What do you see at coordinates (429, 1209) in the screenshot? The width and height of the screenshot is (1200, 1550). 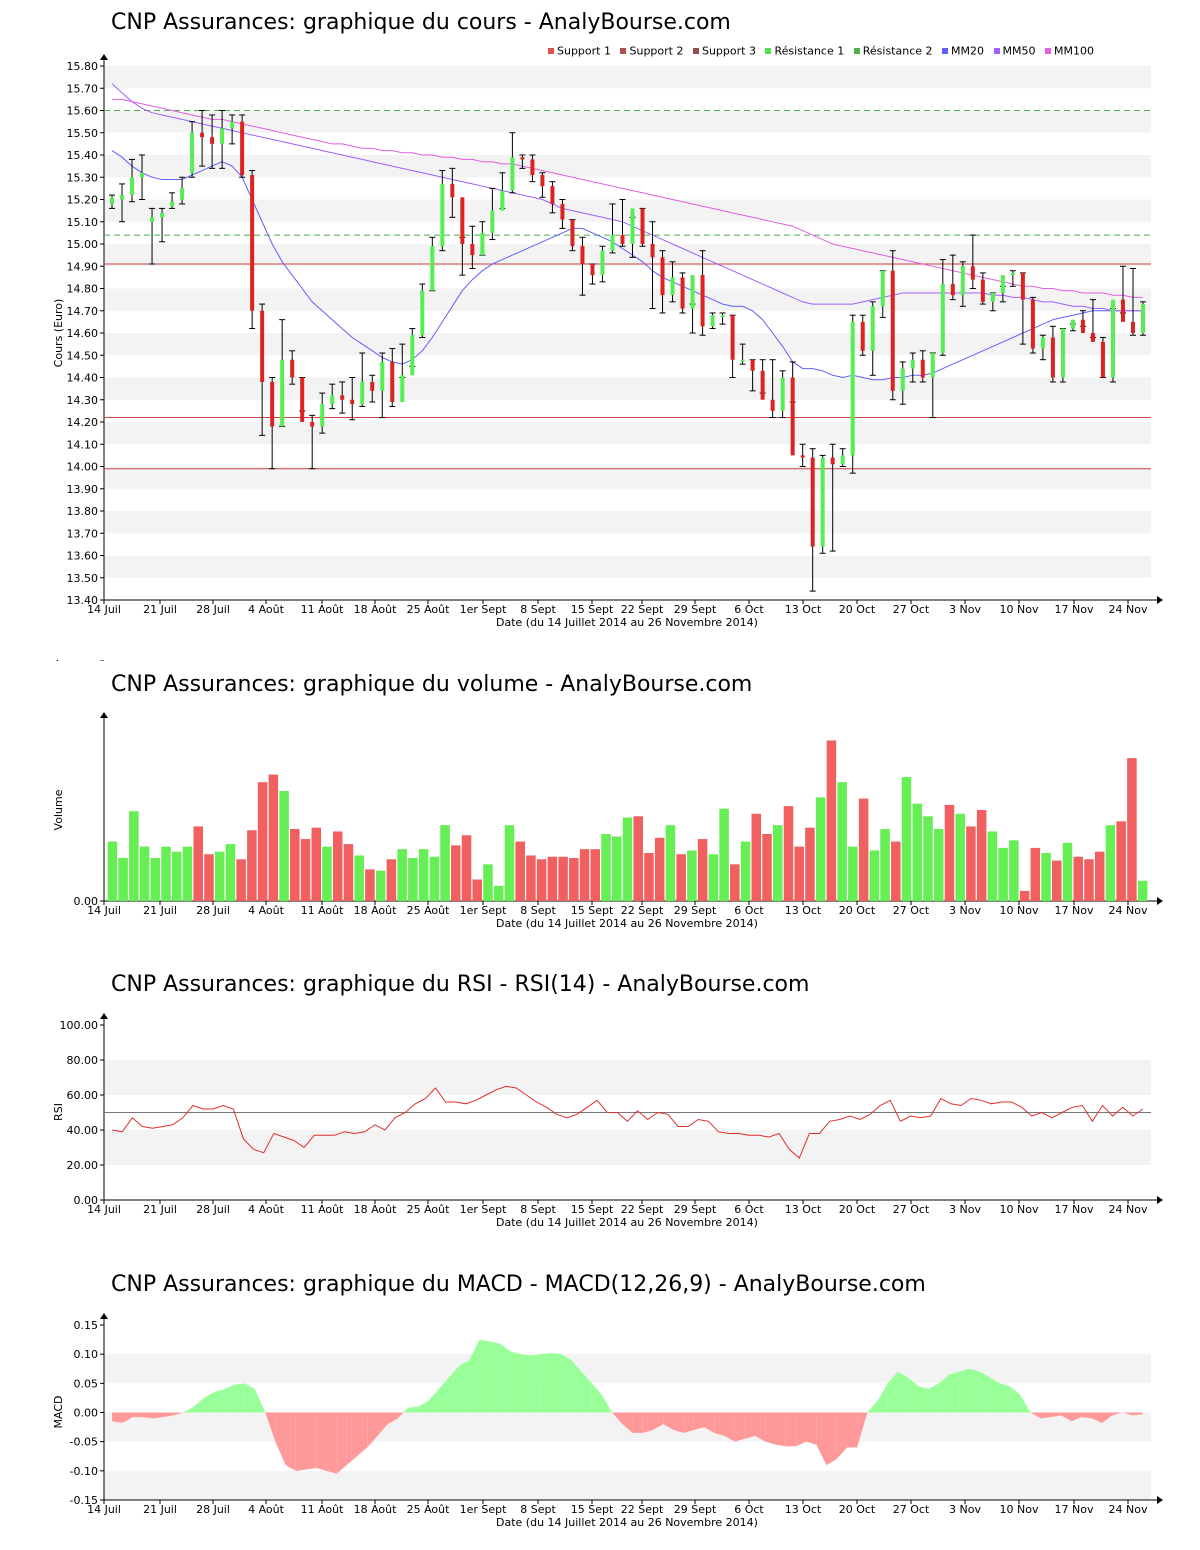 I see `x-tick-label: 25 Août` at bounding box center [429, 1209].